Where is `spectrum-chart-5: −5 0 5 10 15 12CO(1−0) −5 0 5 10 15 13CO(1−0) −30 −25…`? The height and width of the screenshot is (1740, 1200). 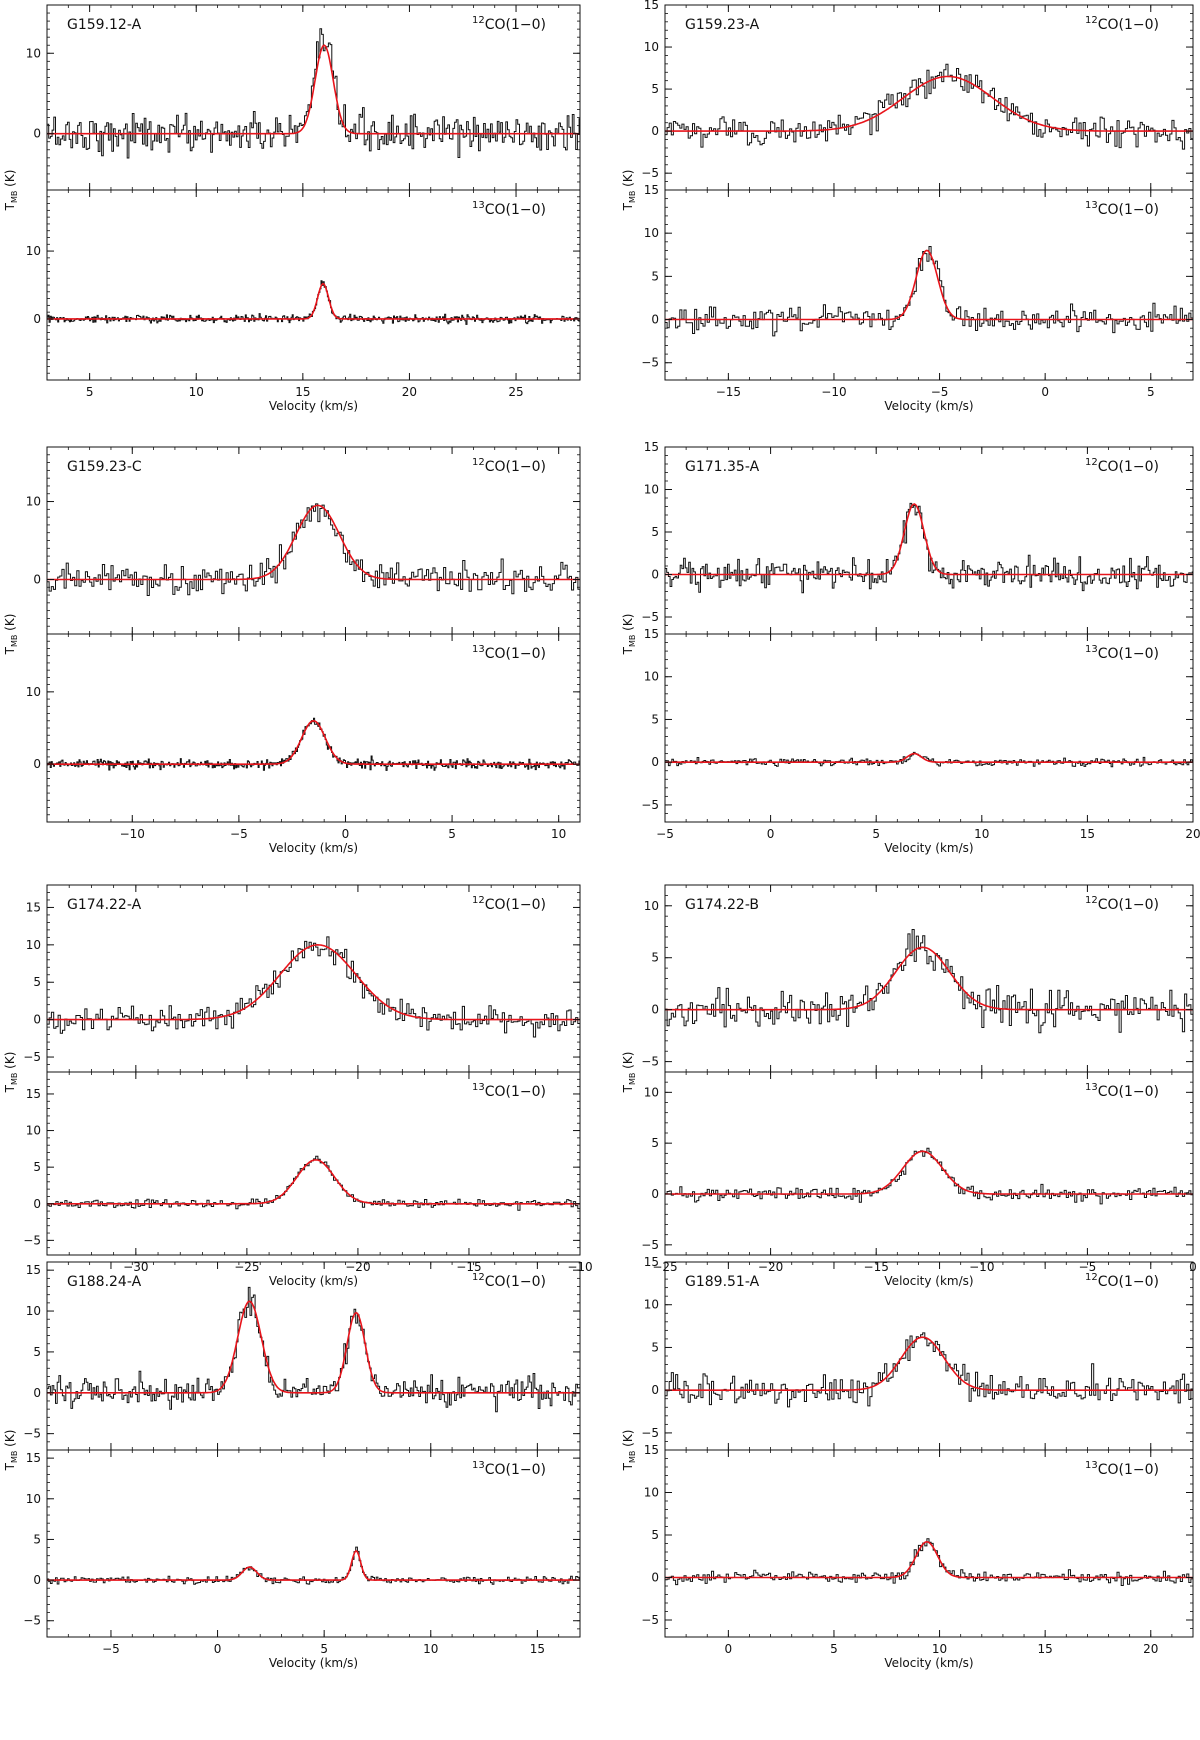 spectrum-chart-5: −5 0 5 10 15 12CO(1−0) −5 0 5 10 15 13CO(1−0) −30 −25… is located at coordinates (298, 1086).